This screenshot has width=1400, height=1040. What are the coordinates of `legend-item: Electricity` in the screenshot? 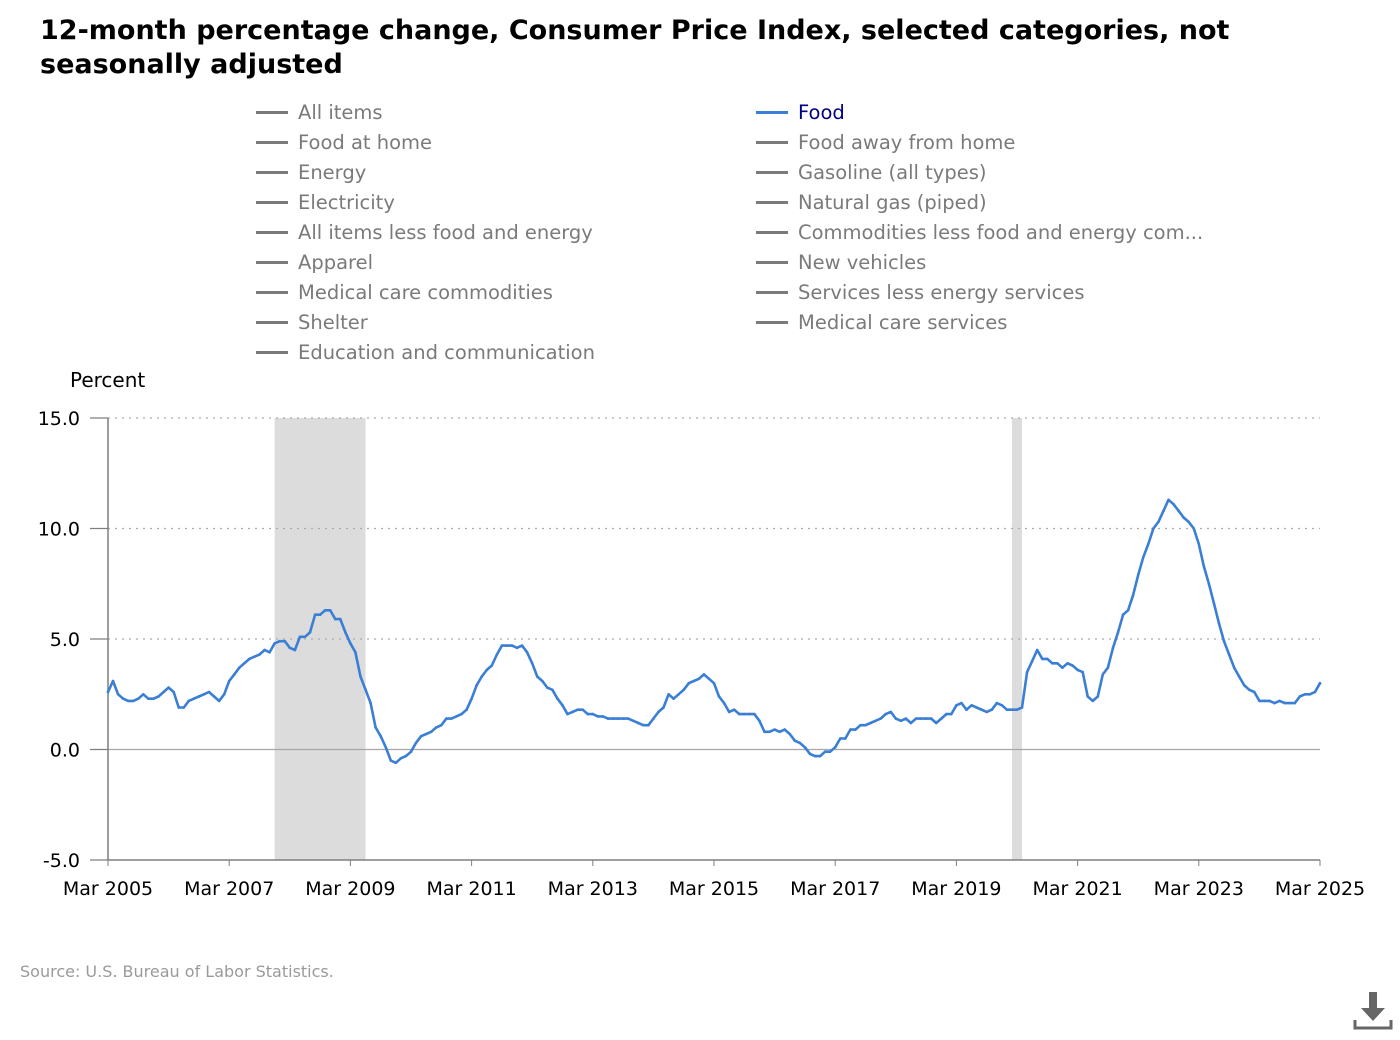 It's located at (325, 202).